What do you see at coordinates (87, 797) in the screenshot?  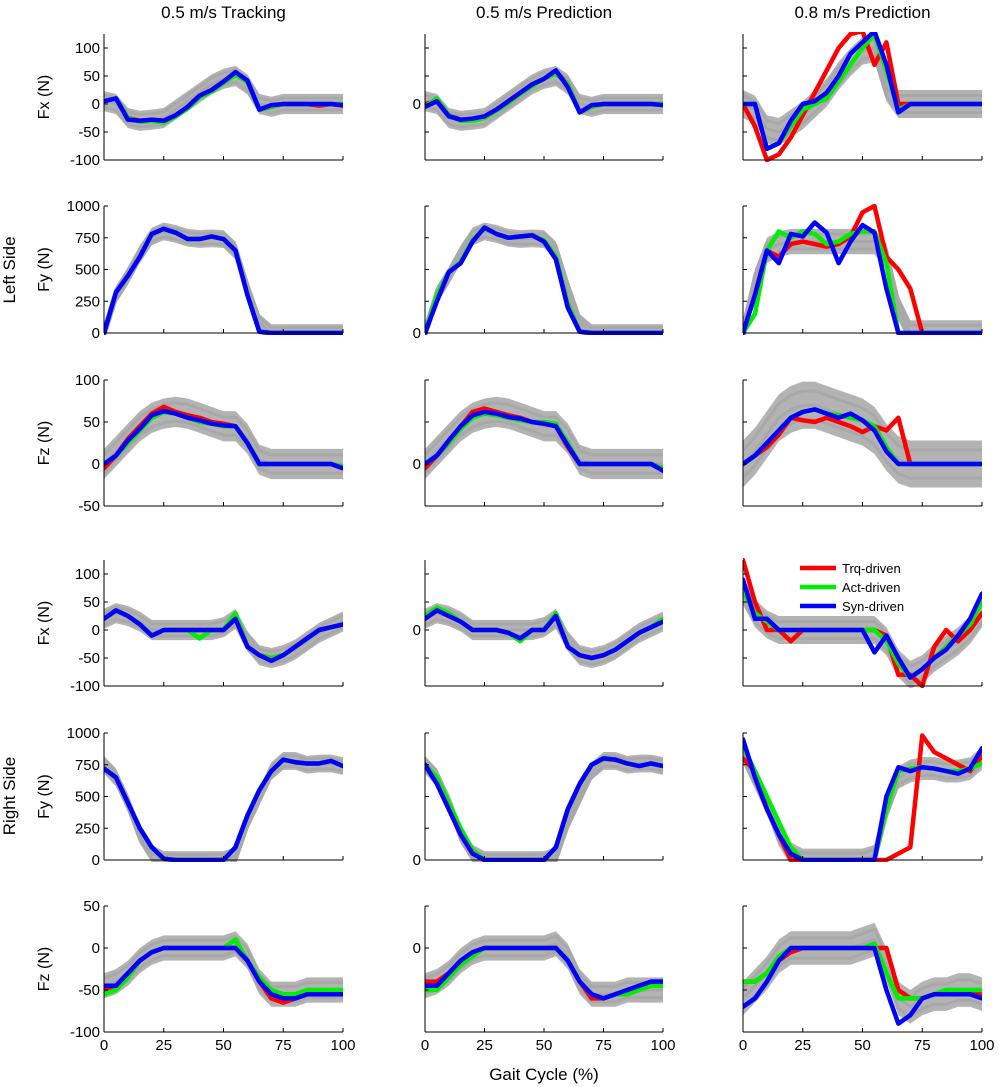 I see `y-tick-label: 500` at bounding box center [87, 797].